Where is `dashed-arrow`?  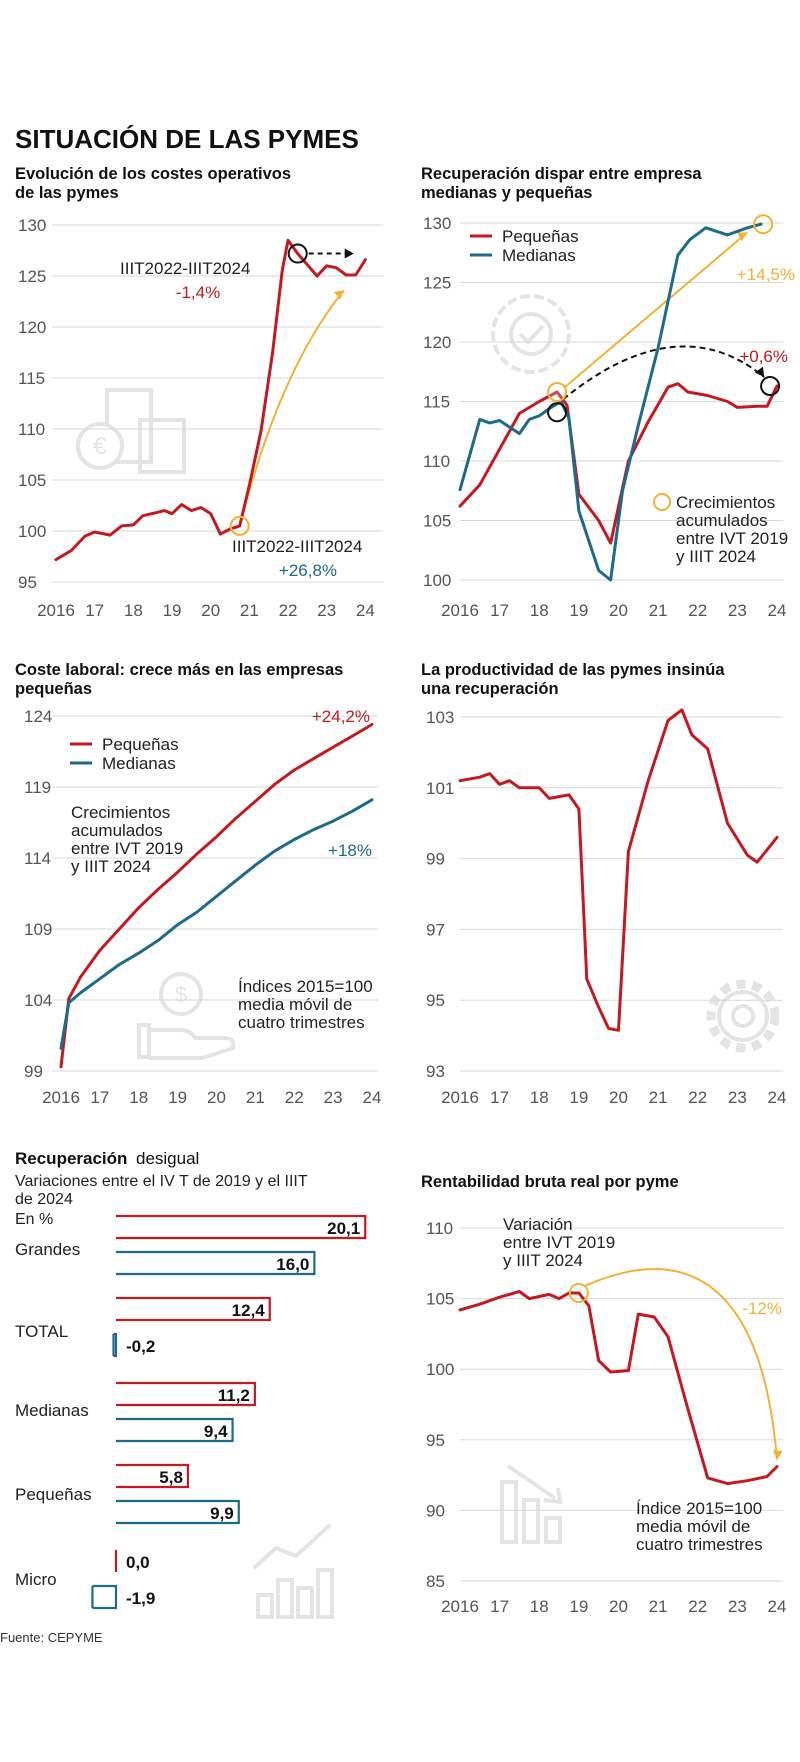 dashed-arrow is located at coordinates (663, 373).